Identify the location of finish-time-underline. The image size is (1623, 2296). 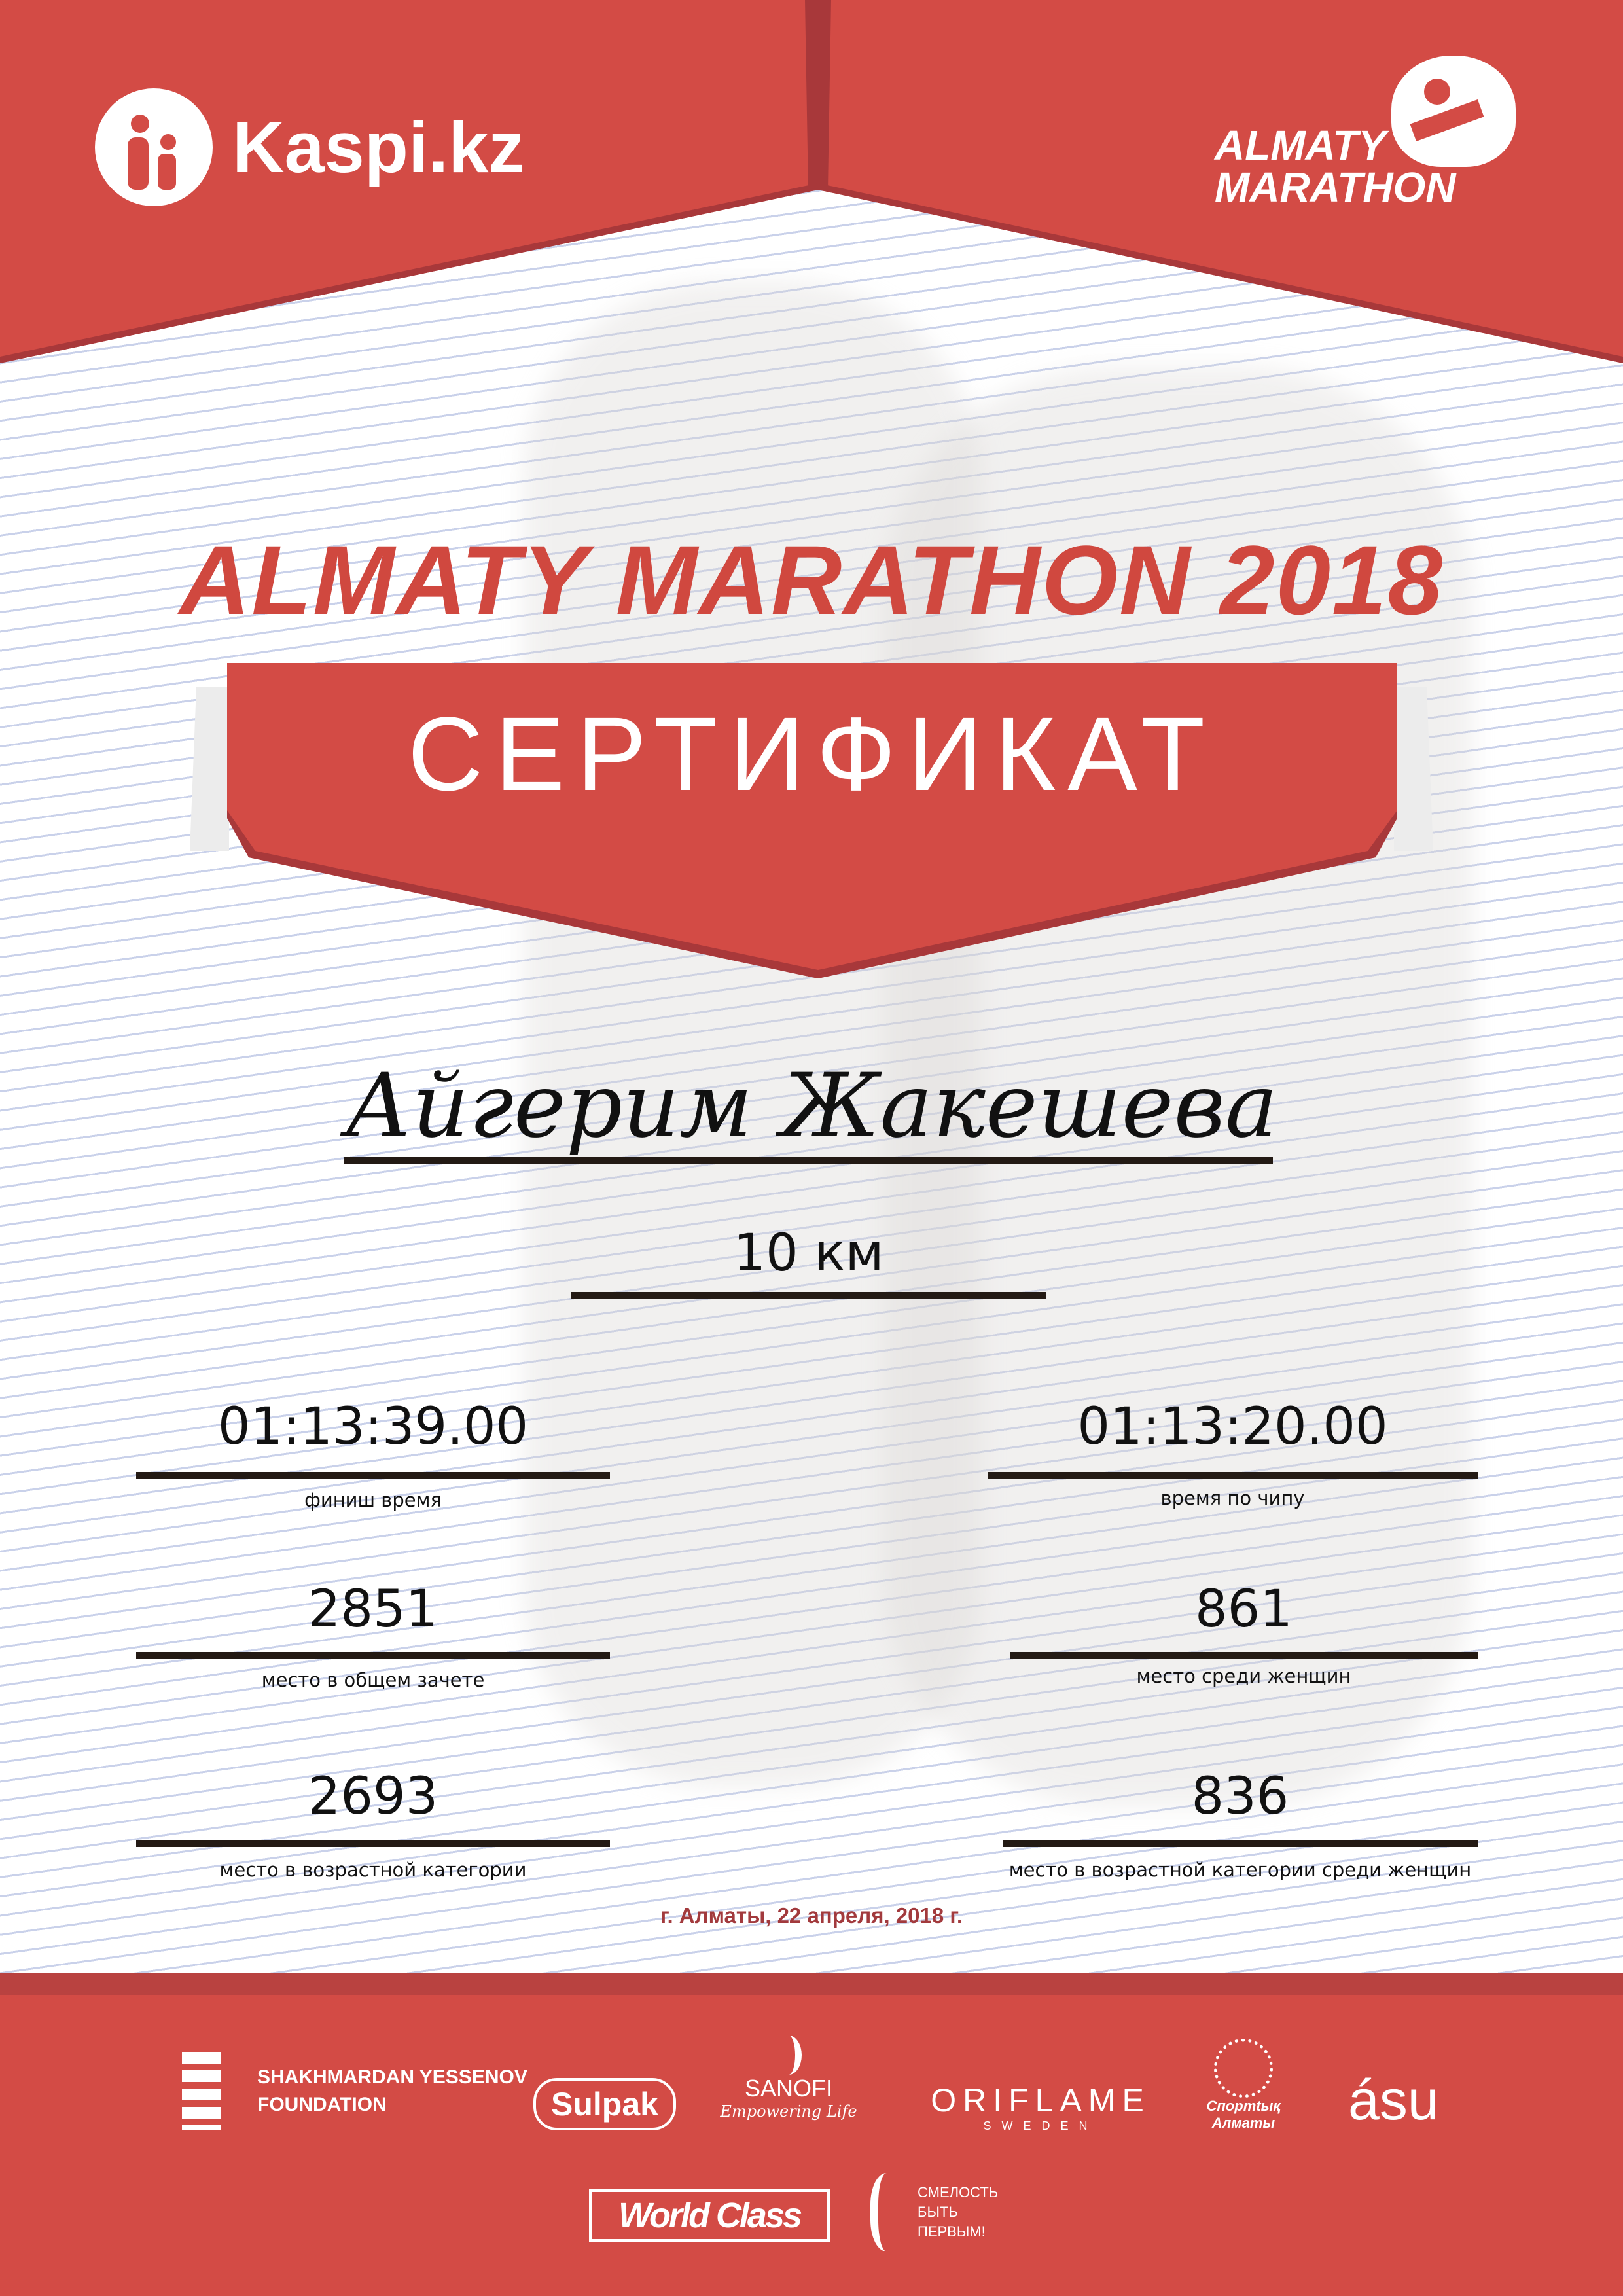
(373, 1475).